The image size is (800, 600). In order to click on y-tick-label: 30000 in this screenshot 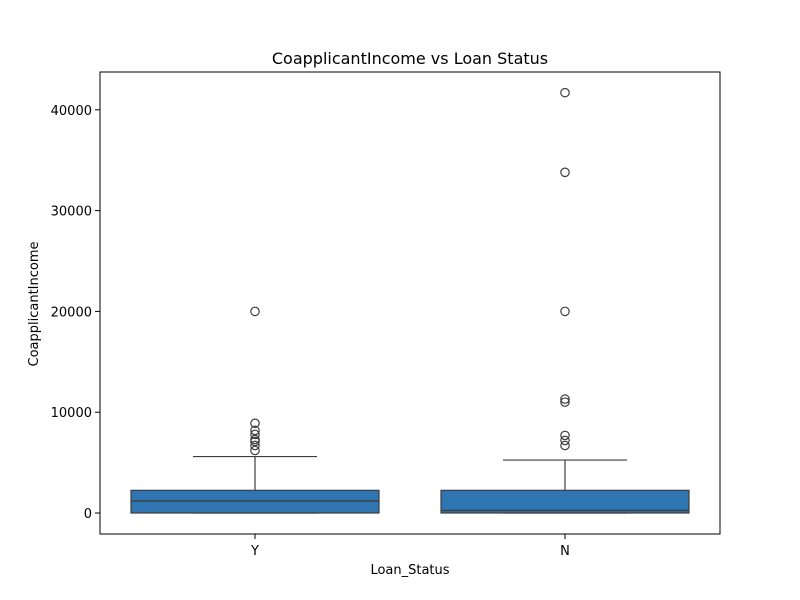, I will do `click(71, 212)`.